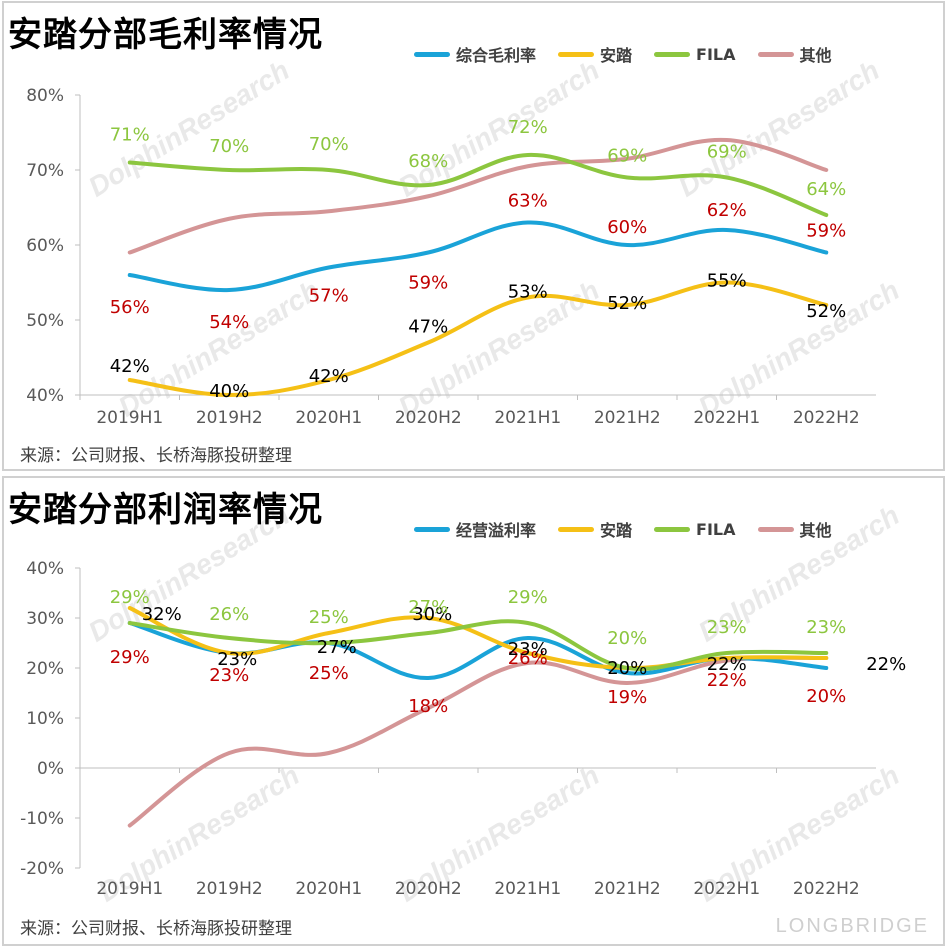  I want to click on y-tick-label: 80%, so click(45, 96).